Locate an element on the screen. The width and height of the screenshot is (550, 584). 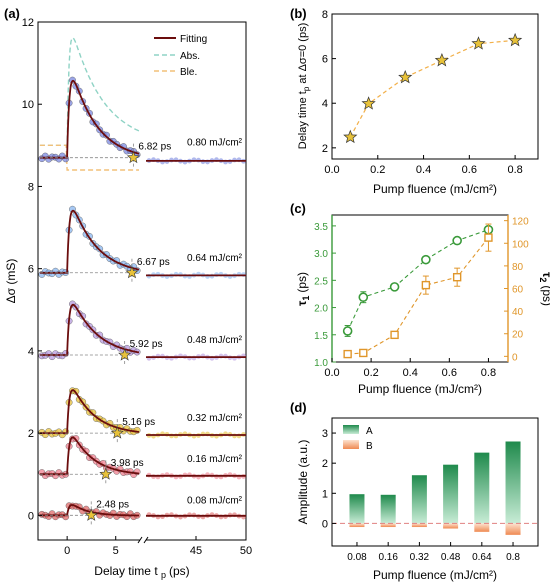
fluence-label: 0.08 mJ/cm² is located at coordinates (215, 500).